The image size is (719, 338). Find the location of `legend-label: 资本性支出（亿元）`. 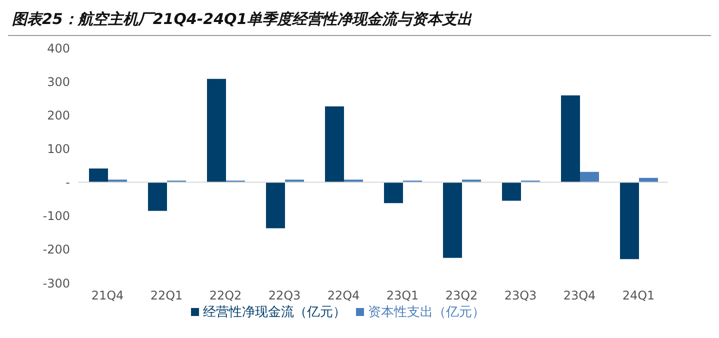

legend-label: 资本性支出（亿元） is located at coordinates (426, 312).